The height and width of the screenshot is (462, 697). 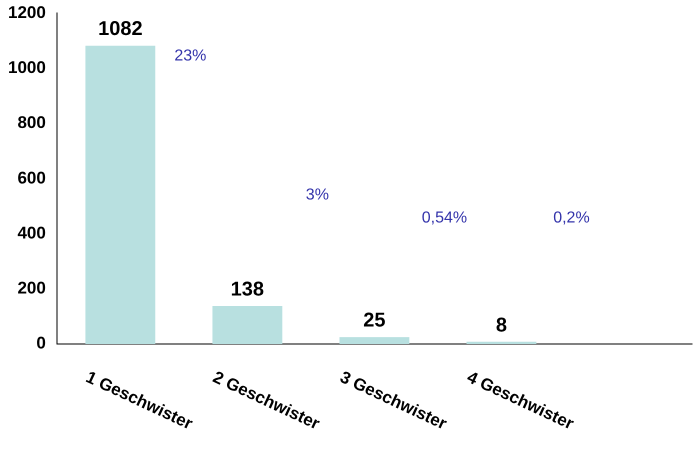 I want to click on y-tick-label: 600, so click(x=31, y=178).